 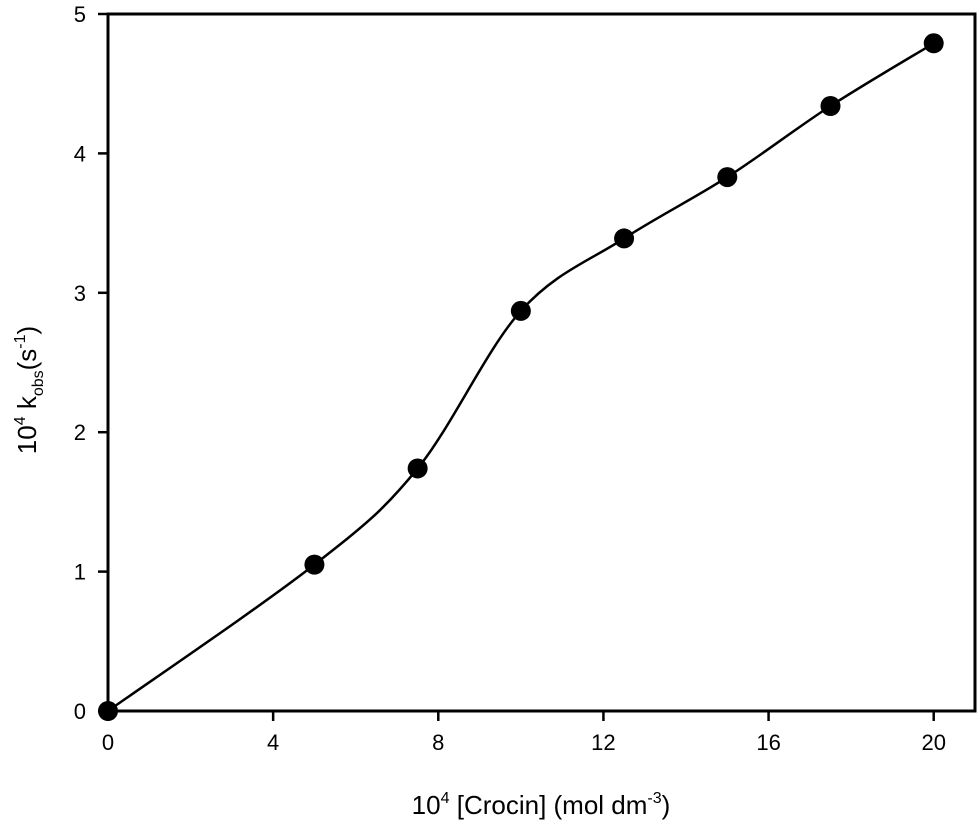 I want to click on x-tick-label: 0, so click(x=108, y=742).